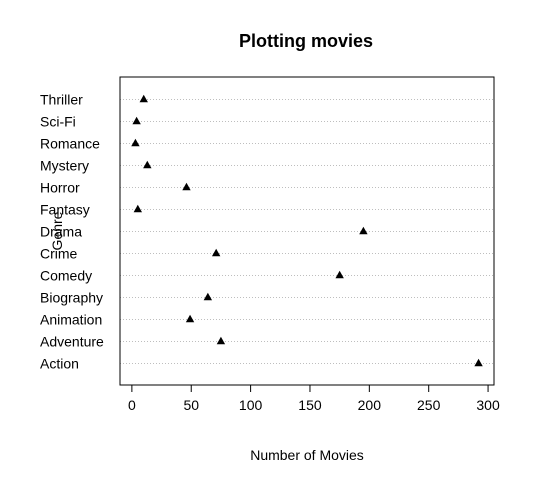 The image size is (535, 484). I want to click on x-tick-label: 200, so click(370, 405).